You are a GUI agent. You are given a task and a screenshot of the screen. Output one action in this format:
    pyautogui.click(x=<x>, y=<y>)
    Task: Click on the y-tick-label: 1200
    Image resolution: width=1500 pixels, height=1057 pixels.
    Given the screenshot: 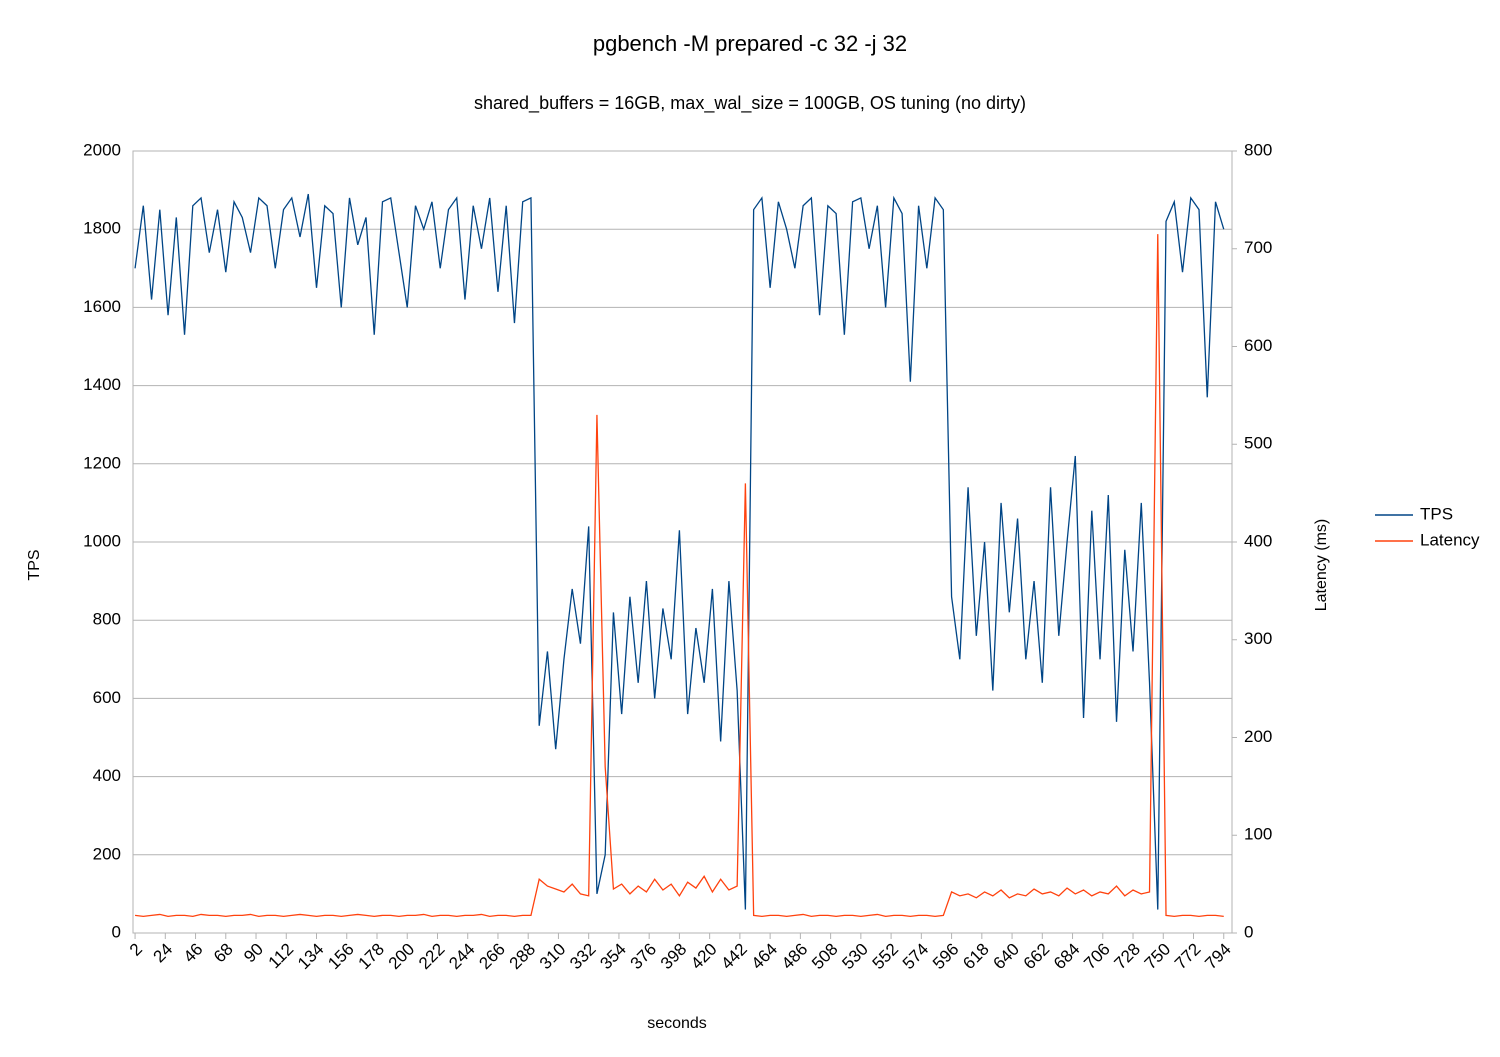 What is the action you would take?
    pyautogui.click(x=102, y=462)
    